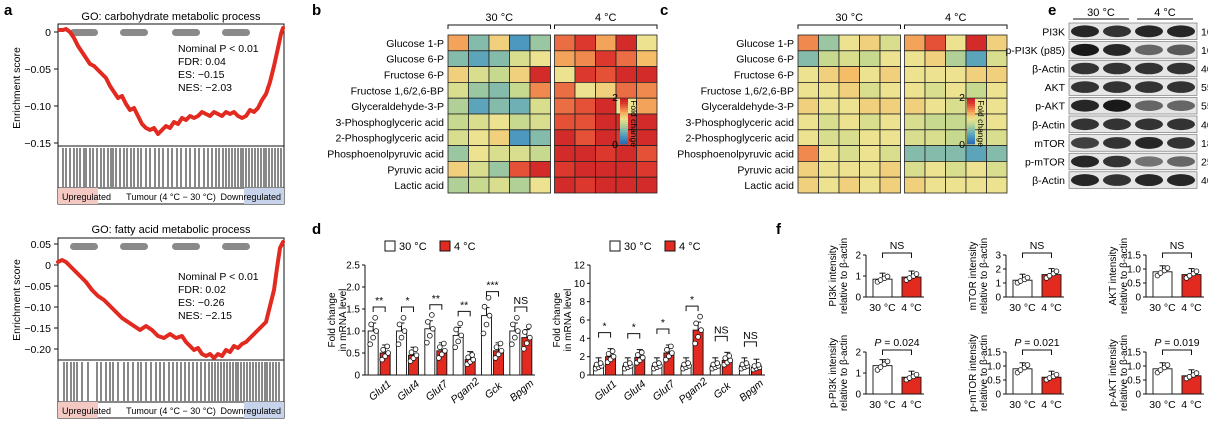 The image size is (1208, 430). I want to click on blot-row-label: PI3K, so click(1053, 32).